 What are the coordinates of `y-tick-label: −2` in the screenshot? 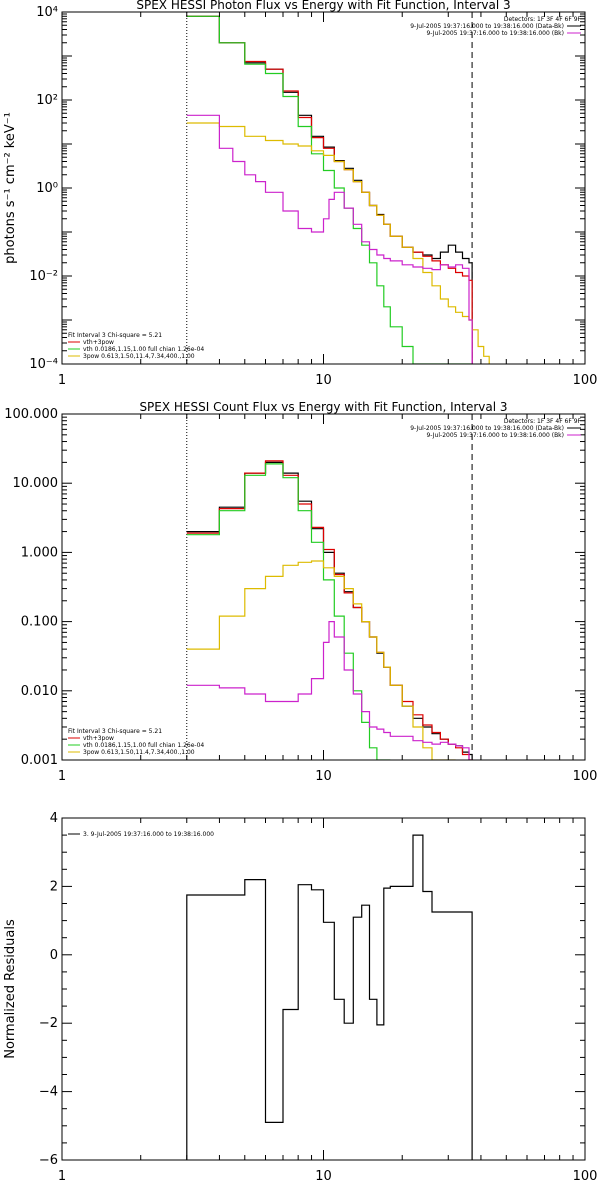 It's located at (48, 1023).